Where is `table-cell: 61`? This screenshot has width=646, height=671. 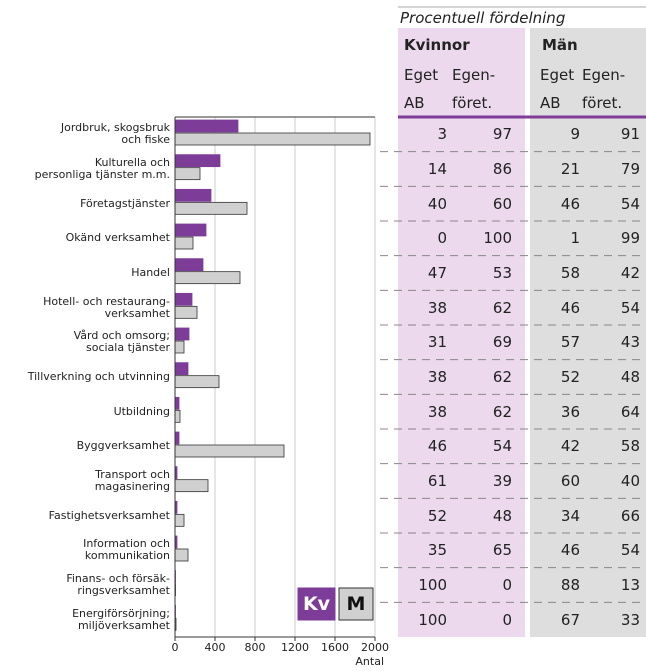
table-cell: 61 is located at coordinates (437, 481).